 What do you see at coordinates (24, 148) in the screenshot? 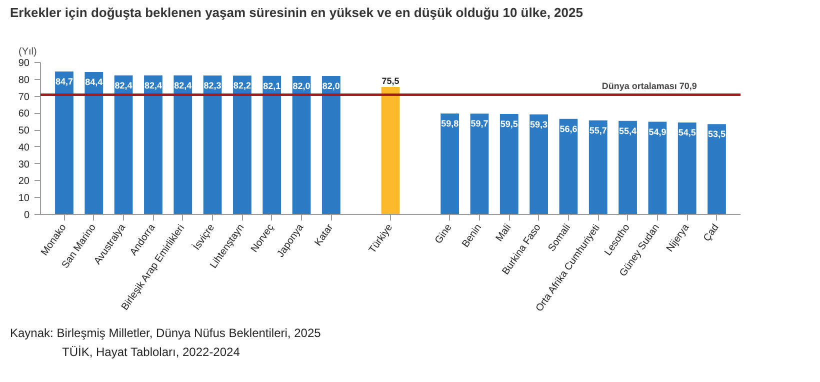
I see `y-tick-label: 40` at bounding box center [24, 148].